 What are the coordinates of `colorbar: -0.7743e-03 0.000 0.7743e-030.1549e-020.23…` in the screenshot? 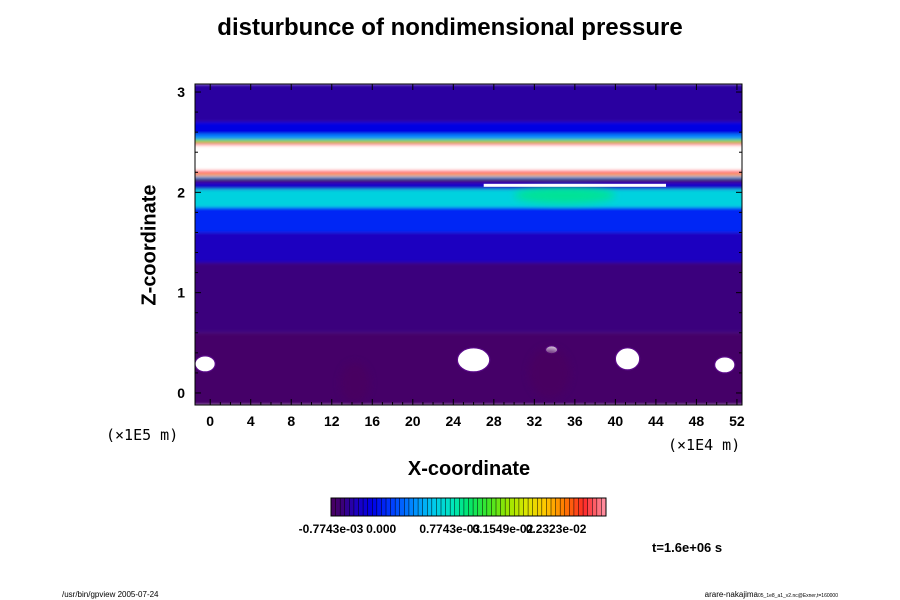 It's located at (453, 516).